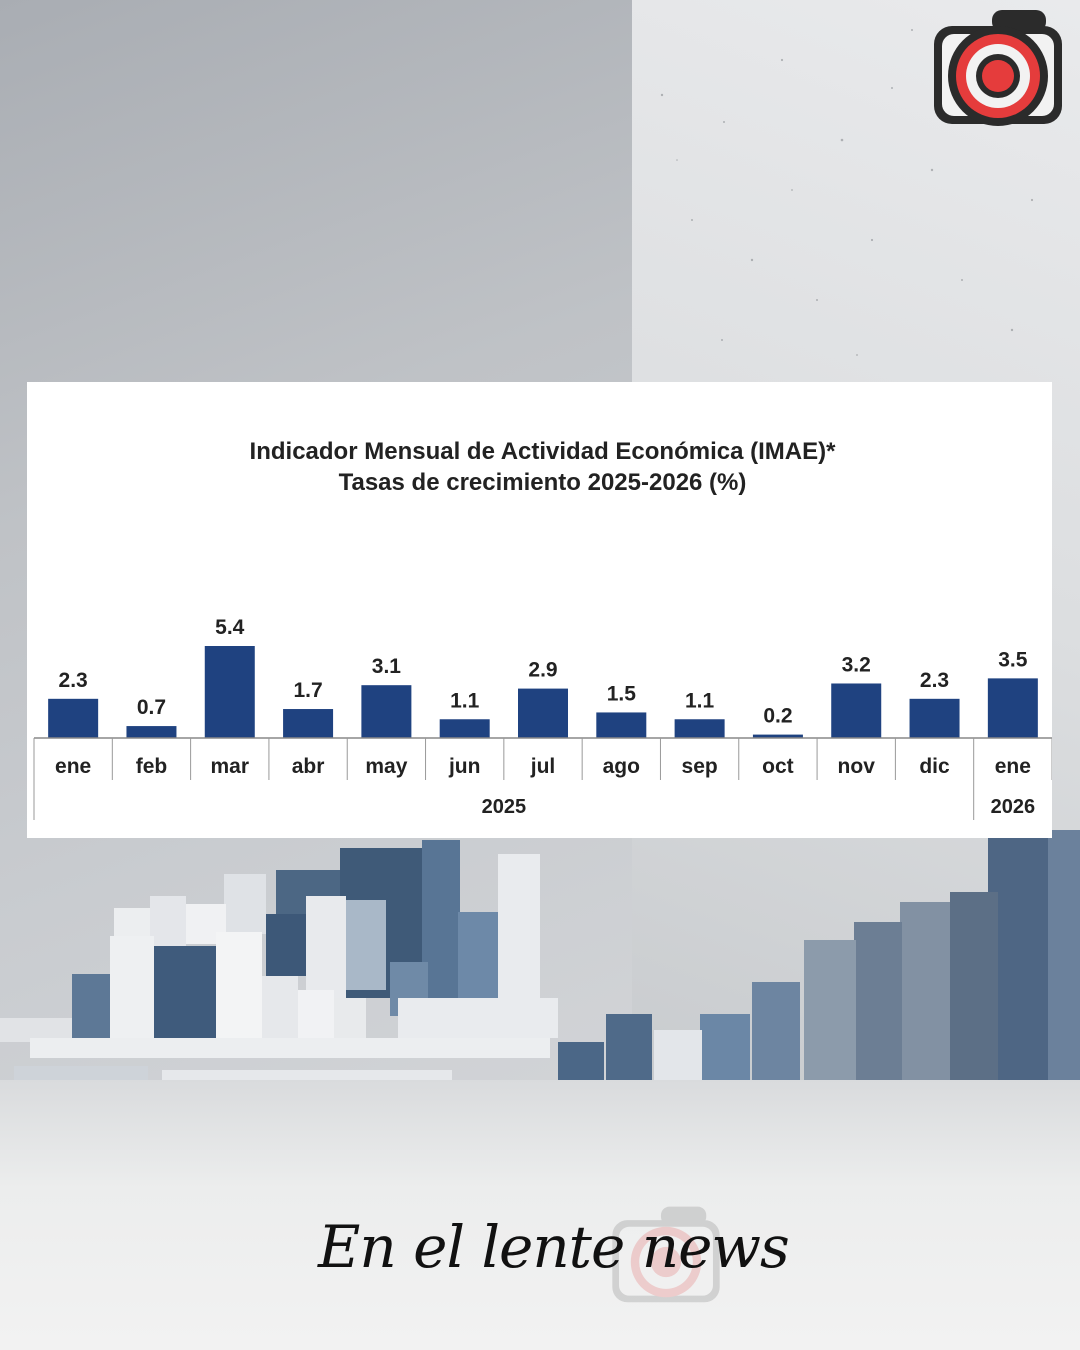 Image resolution: width=1080 pixels, height=1350 pixels. I want to click on category-label-6: jul, so click(543, 766).